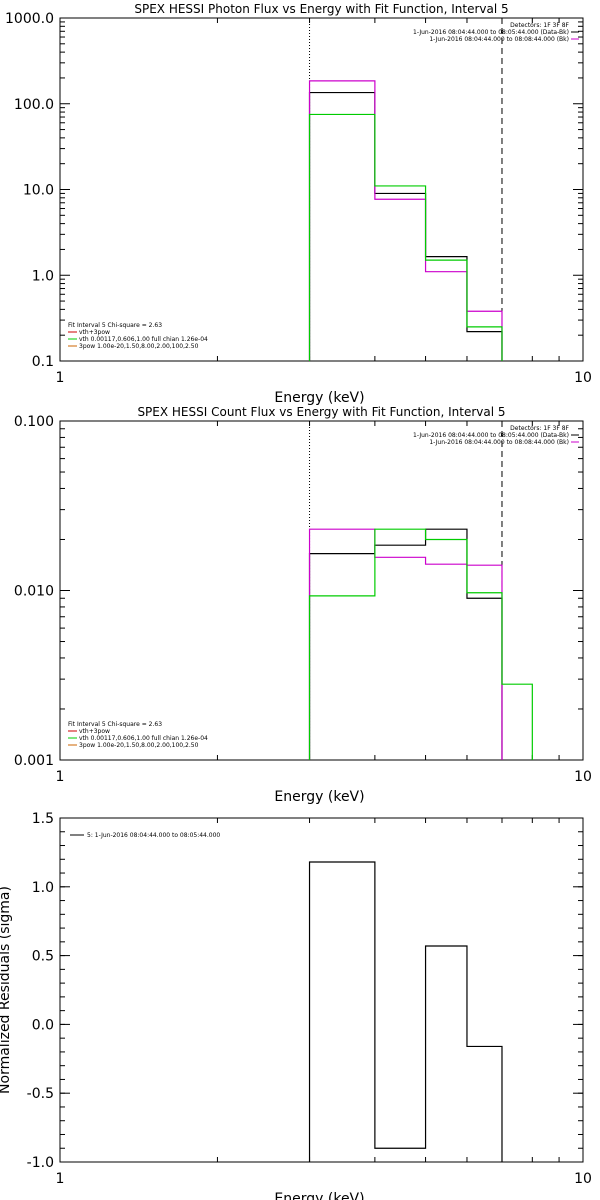  Describe the element at coordinates (34, 592) in the screenshot. I see `y-tick-label: 0.010` at that location.